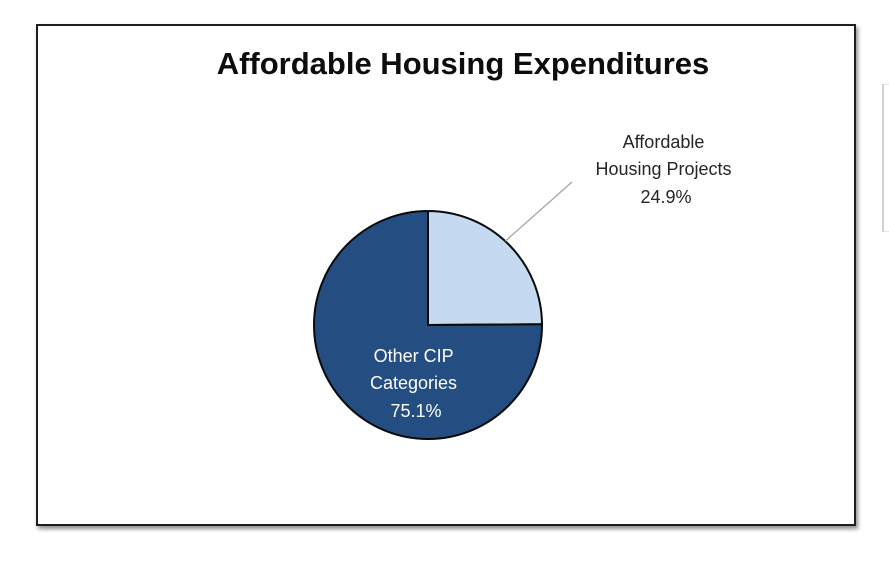  I want to click on chart-title: Affordable Housing Expenditures, so click(463, 63).